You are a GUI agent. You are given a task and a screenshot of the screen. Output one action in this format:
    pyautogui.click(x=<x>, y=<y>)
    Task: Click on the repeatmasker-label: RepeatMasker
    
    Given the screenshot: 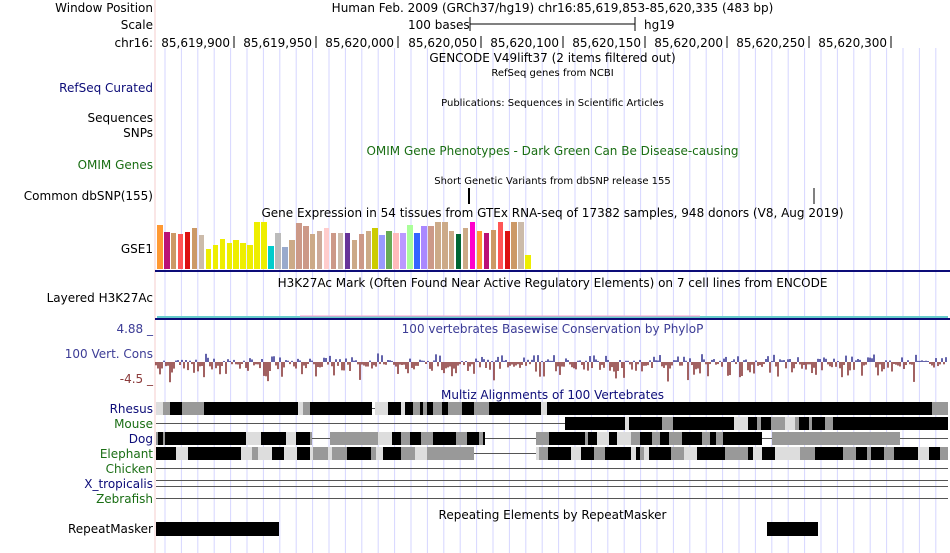 What is the action you would take?
    pyautogui.click(x=110, y=529)
    